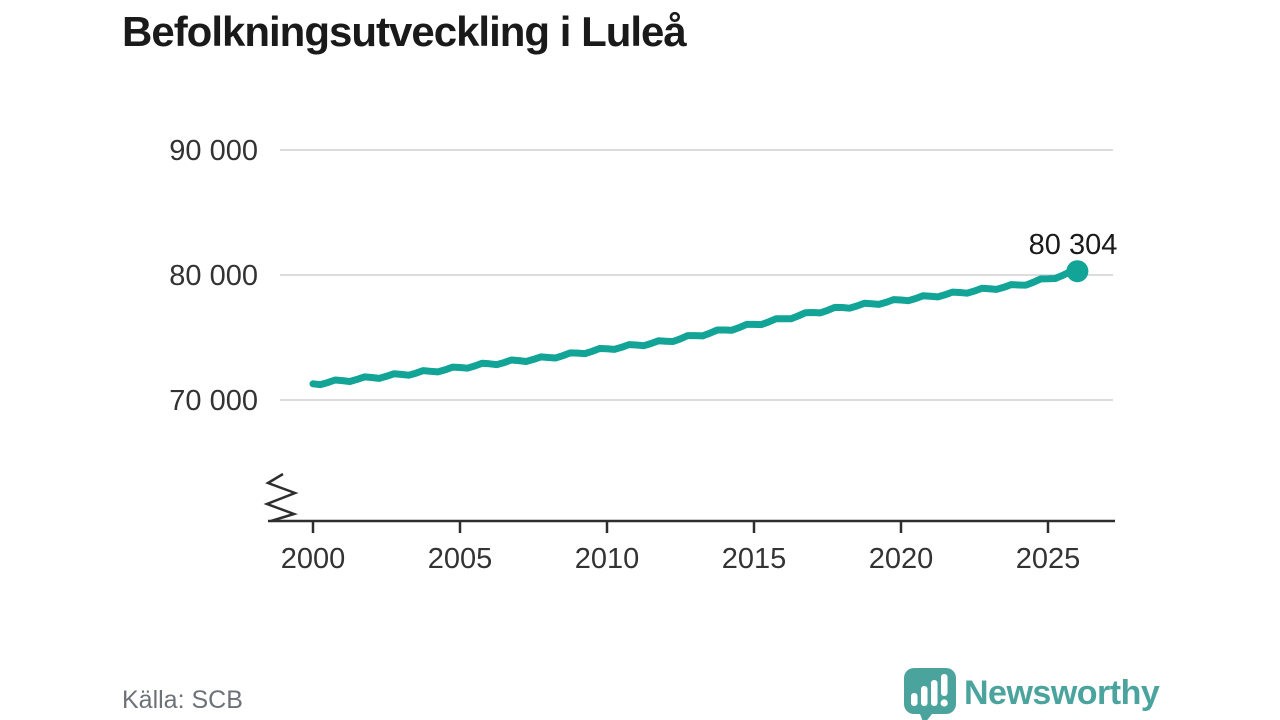 Image resolution: width=1280 pixels, height=720 pixels. I want to click on bar-chart-speech-bubble-icon, so click(930, 694).